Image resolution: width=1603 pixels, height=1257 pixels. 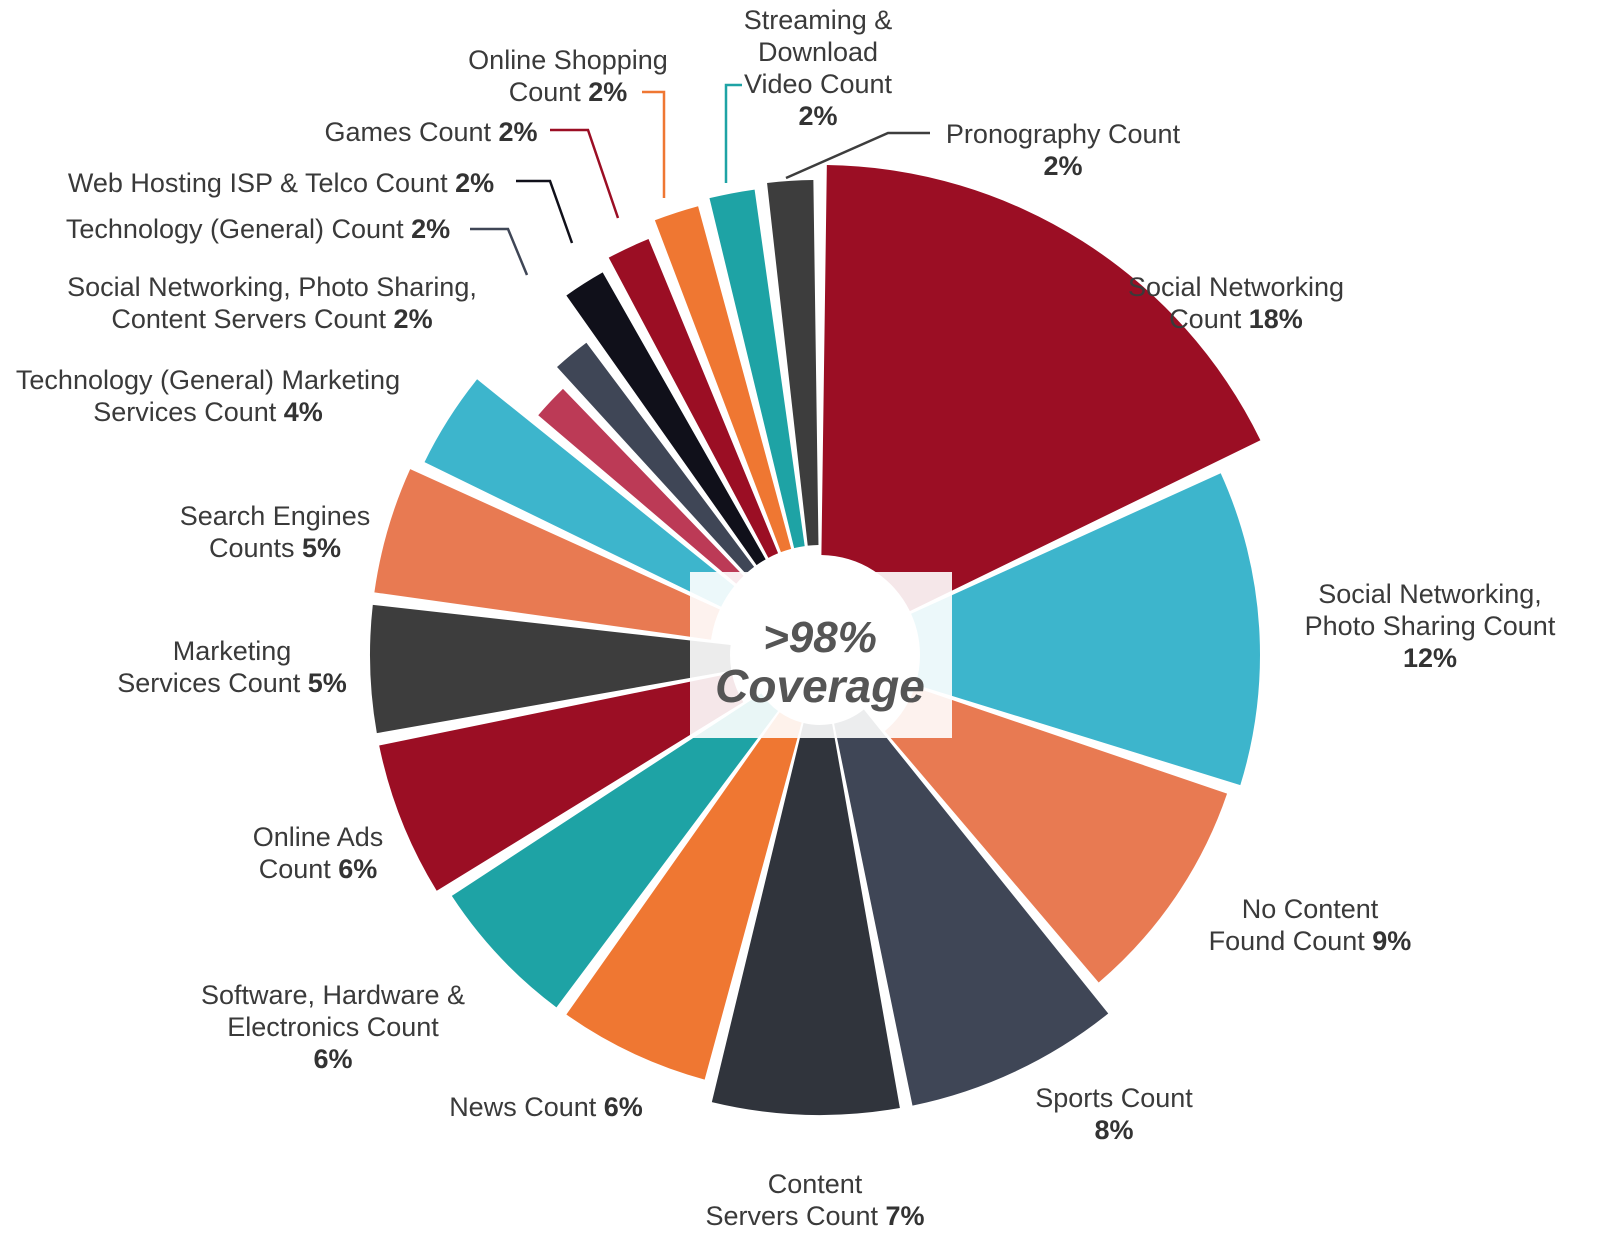 I want to click on slice-label-text: Social Networking,, so click(x=1430, y=594).